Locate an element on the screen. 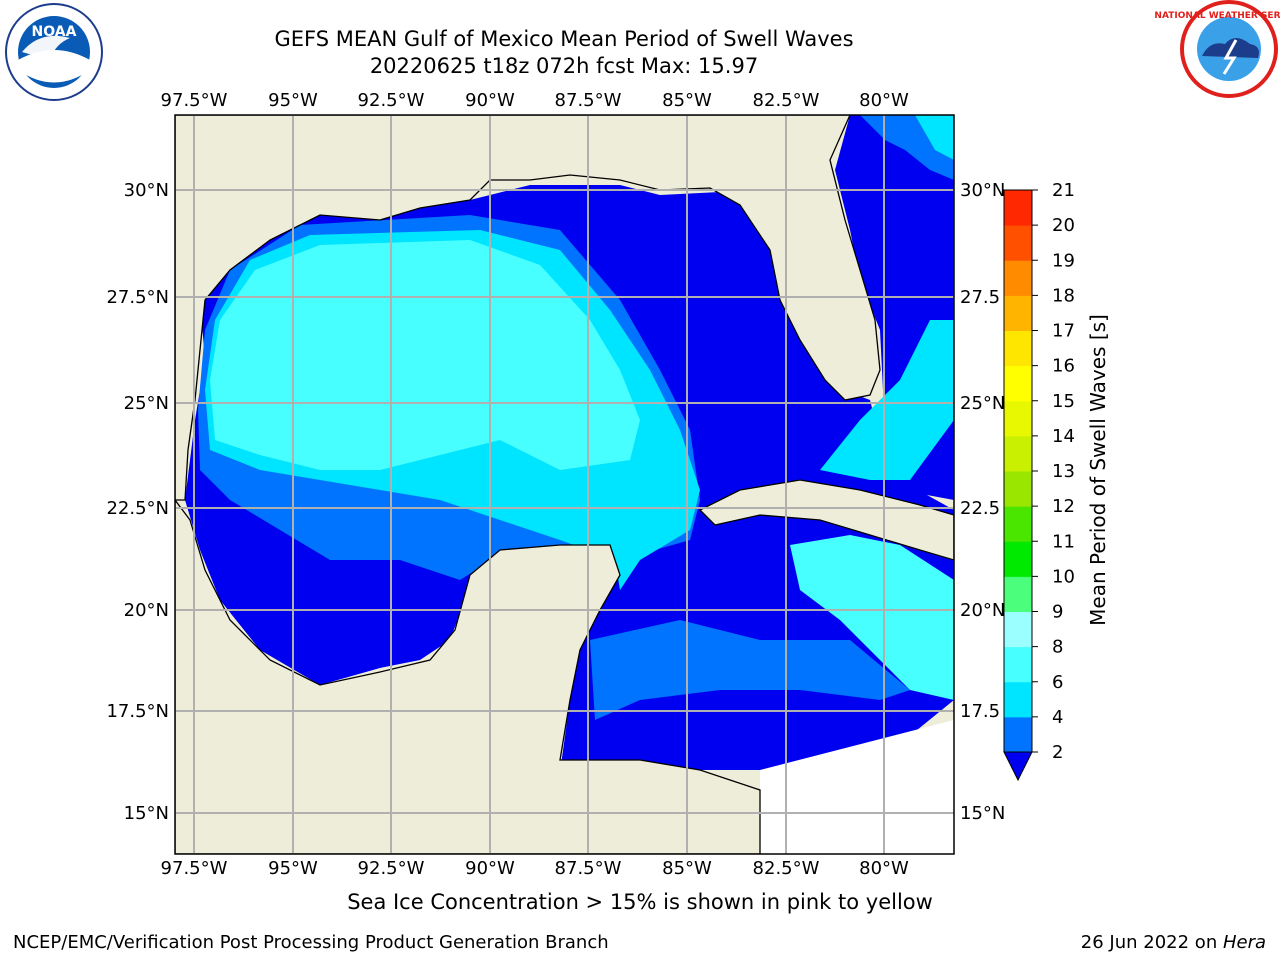 The width and height of the screenshot is (1280, 960). colorbar-label: Mean Period of Swell Waves [s] is located at coordinates (1098, 470).